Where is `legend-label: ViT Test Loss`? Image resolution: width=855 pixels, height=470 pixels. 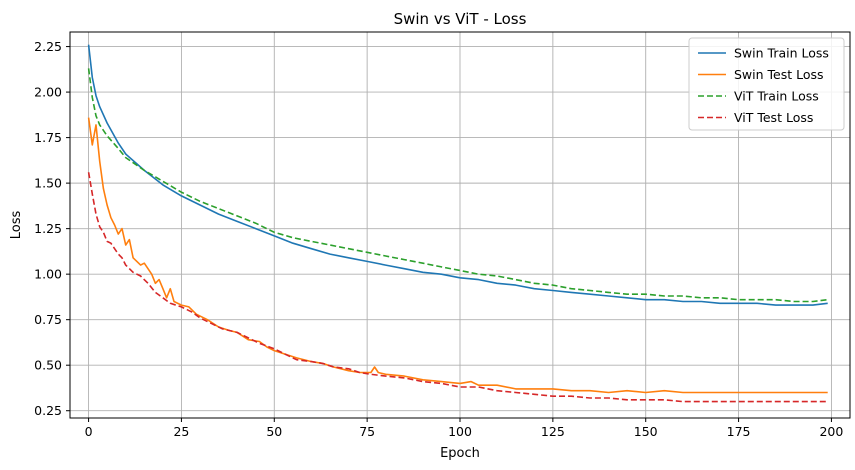 legend-label: ViT Test Loss is located at coordinates (773, 117).